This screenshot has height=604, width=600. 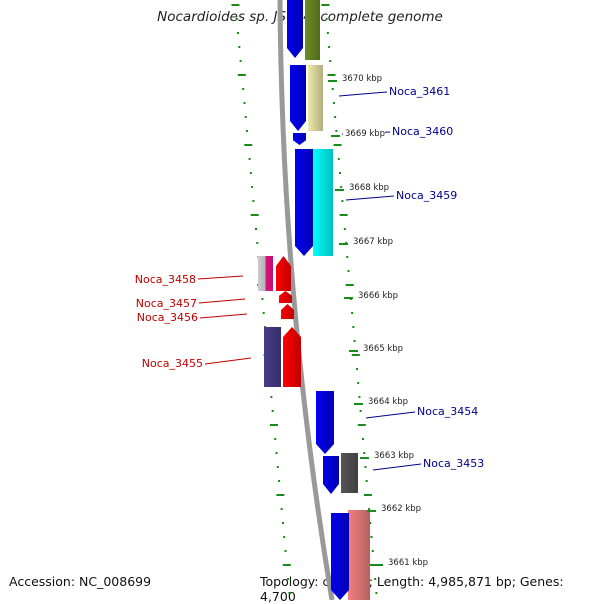 What do you see at coordinates (453, 463) in the screenshot?
I see `gene-label: Noca_3453` at bounding box center [453, 463].